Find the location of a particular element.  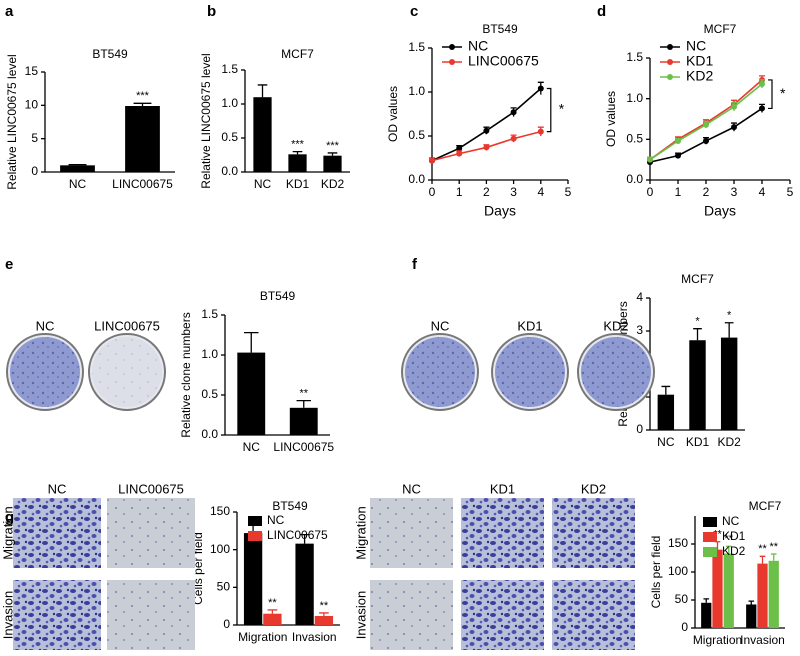

y-axis-label: Relative clone numbers is located at coordinates (186, 374).